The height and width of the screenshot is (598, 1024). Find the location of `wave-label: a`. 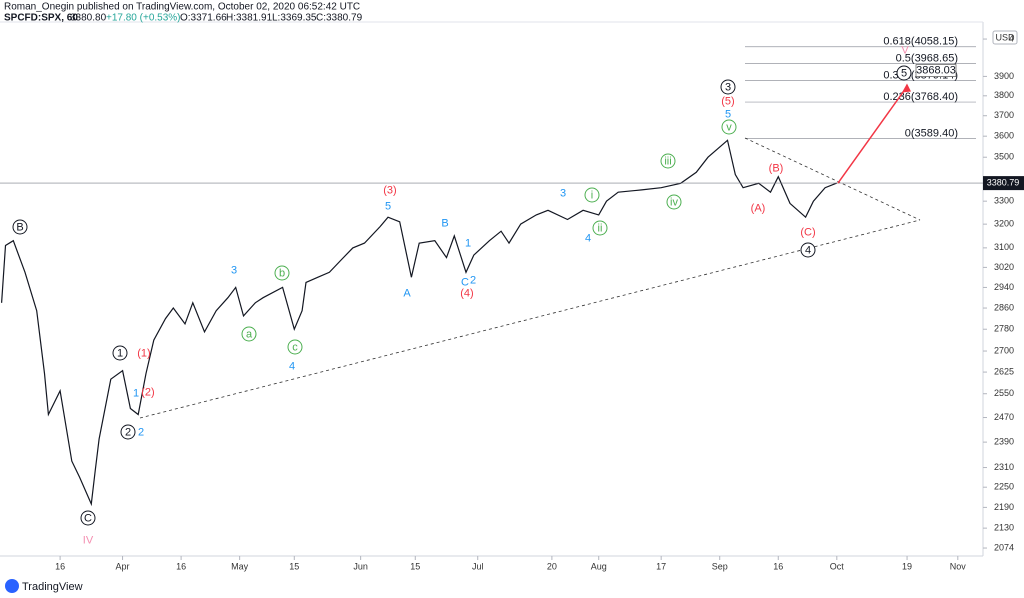

wave-label: a is located at coordinates (249, 334).